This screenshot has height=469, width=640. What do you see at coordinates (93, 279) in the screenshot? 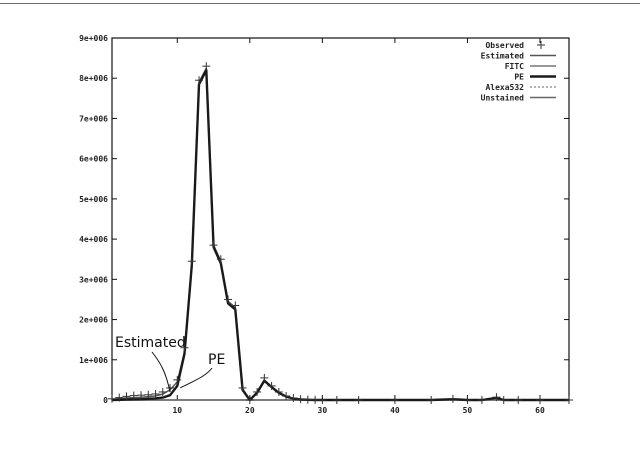
I see `y-tick-label: 3e+006` at bounding box center [93, 279].